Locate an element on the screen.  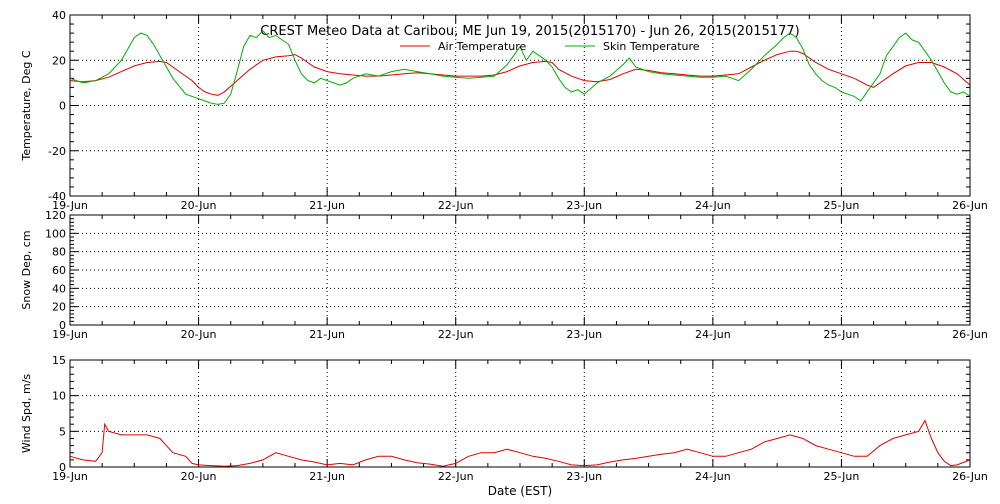
y-tick-label: 5 is located at coordinates (62, 431).